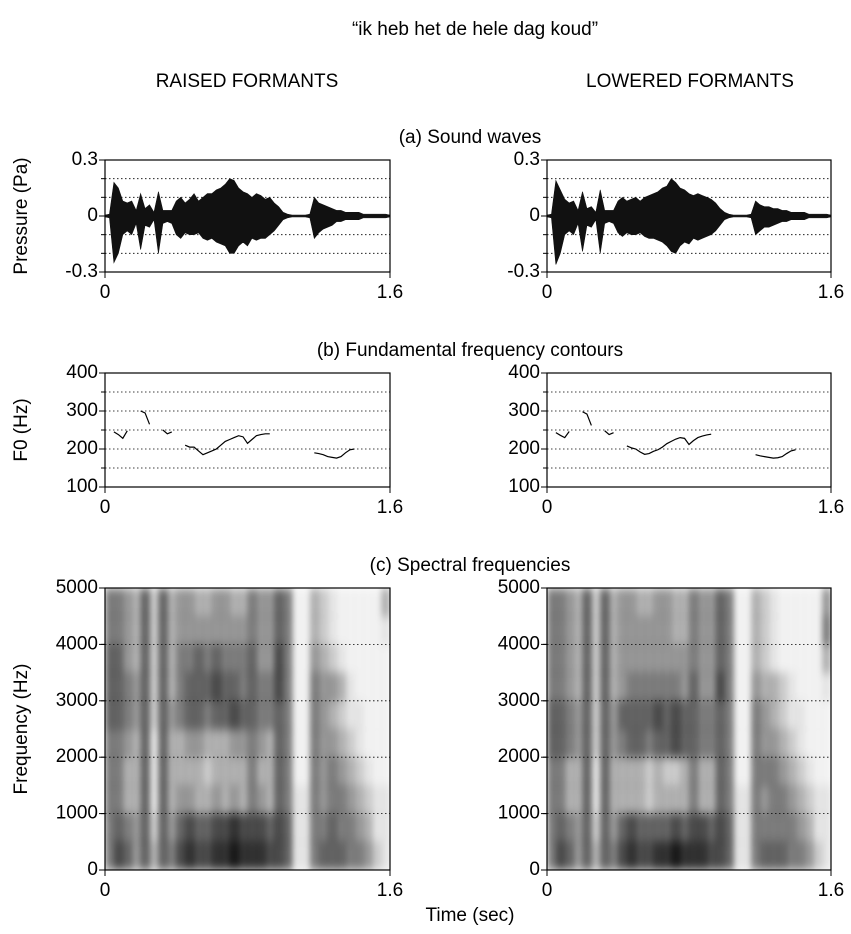  I want to click on x-axis-label: Time (sec), so click(469, 915).